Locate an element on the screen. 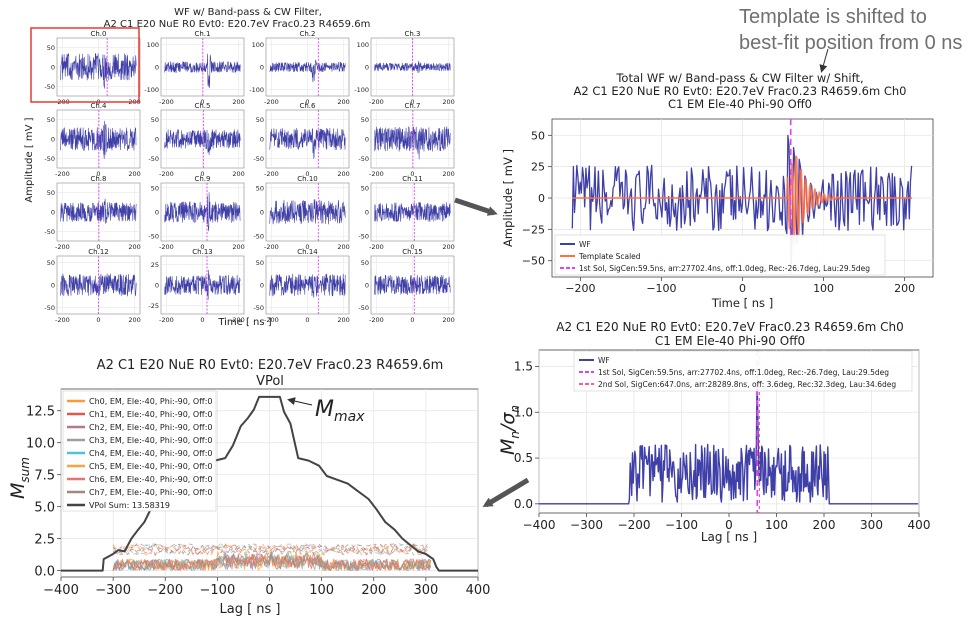 Image resolution: width=974 pixels, height=620 pixels. sum-legend-label: Ch6, EM, Ele:-40, Phi:-90, Off:0 is located at coordinates (150, 479).